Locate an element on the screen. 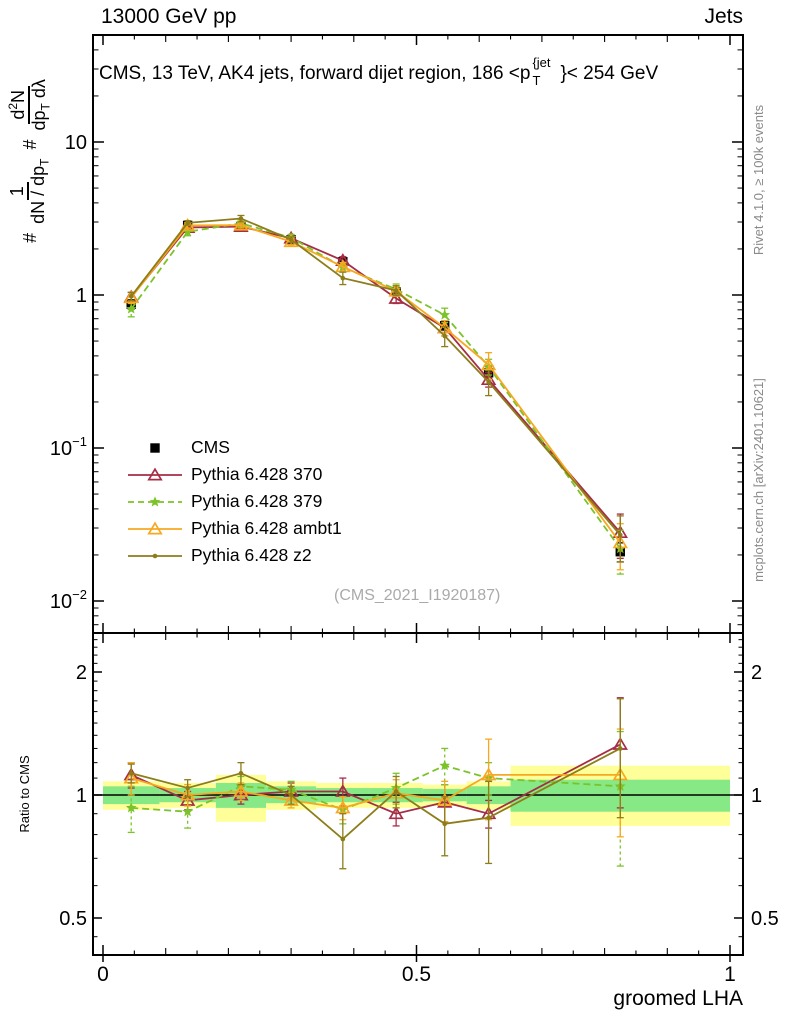  pt-superscript: {jet is located at coordinates (541, 62).